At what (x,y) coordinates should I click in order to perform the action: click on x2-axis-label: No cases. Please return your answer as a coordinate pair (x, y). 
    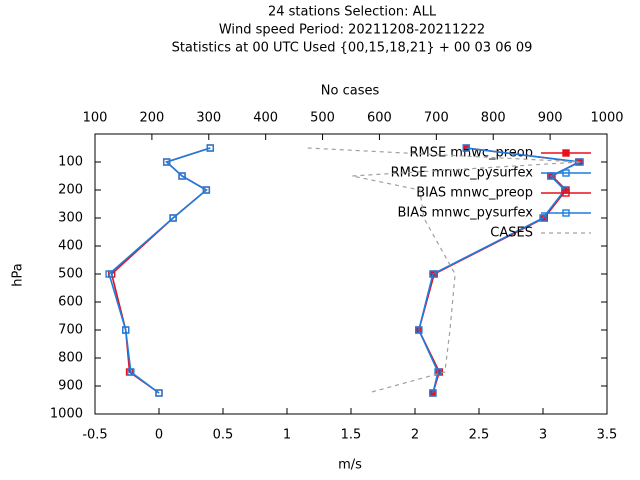
    Looking at the image, I should click on (350, 91).